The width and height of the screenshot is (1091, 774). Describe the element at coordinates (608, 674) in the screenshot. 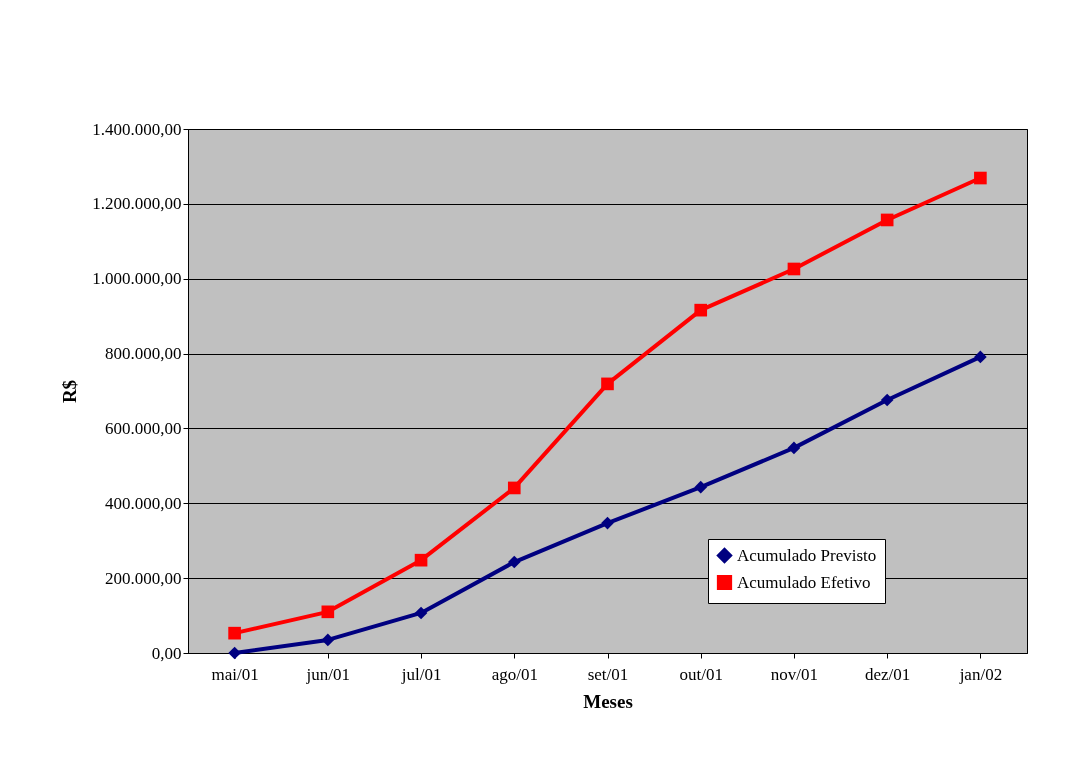

I see `x-tick-label: set/01` at that location.